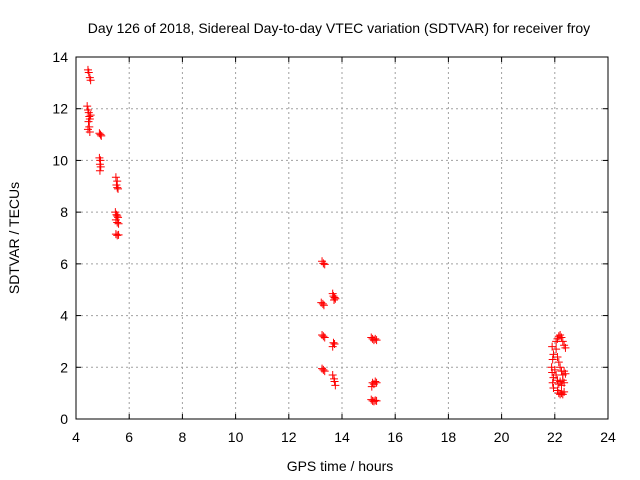  Describe the element at coordinates (64, 212) in the screenshot. I see `y-tick-label: 8` at that location.